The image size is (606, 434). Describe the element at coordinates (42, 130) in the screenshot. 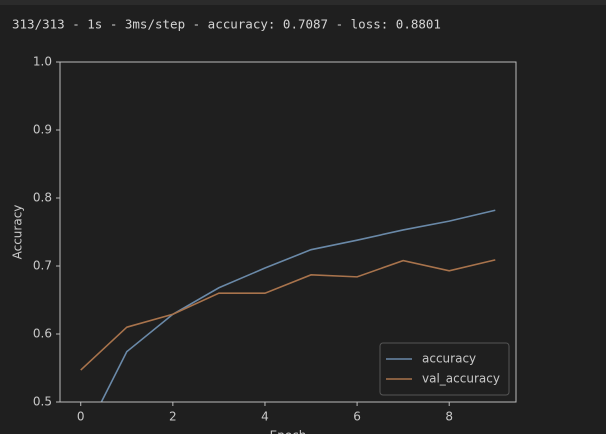

I see `y-tick-label: 0.9` at that location.